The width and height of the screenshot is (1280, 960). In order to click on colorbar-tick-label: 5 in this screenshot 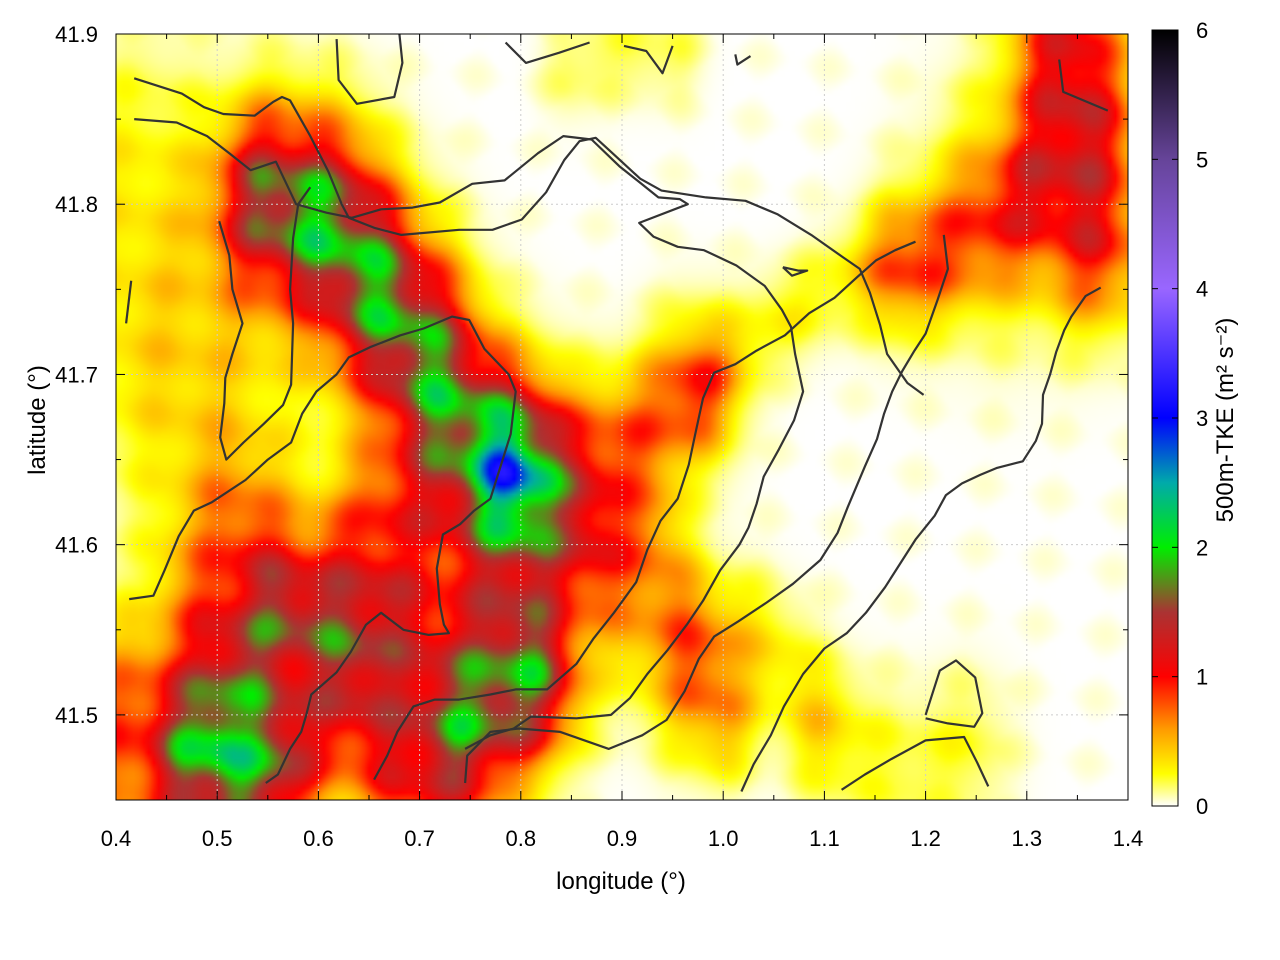, I will do `click(1202, 159)`.